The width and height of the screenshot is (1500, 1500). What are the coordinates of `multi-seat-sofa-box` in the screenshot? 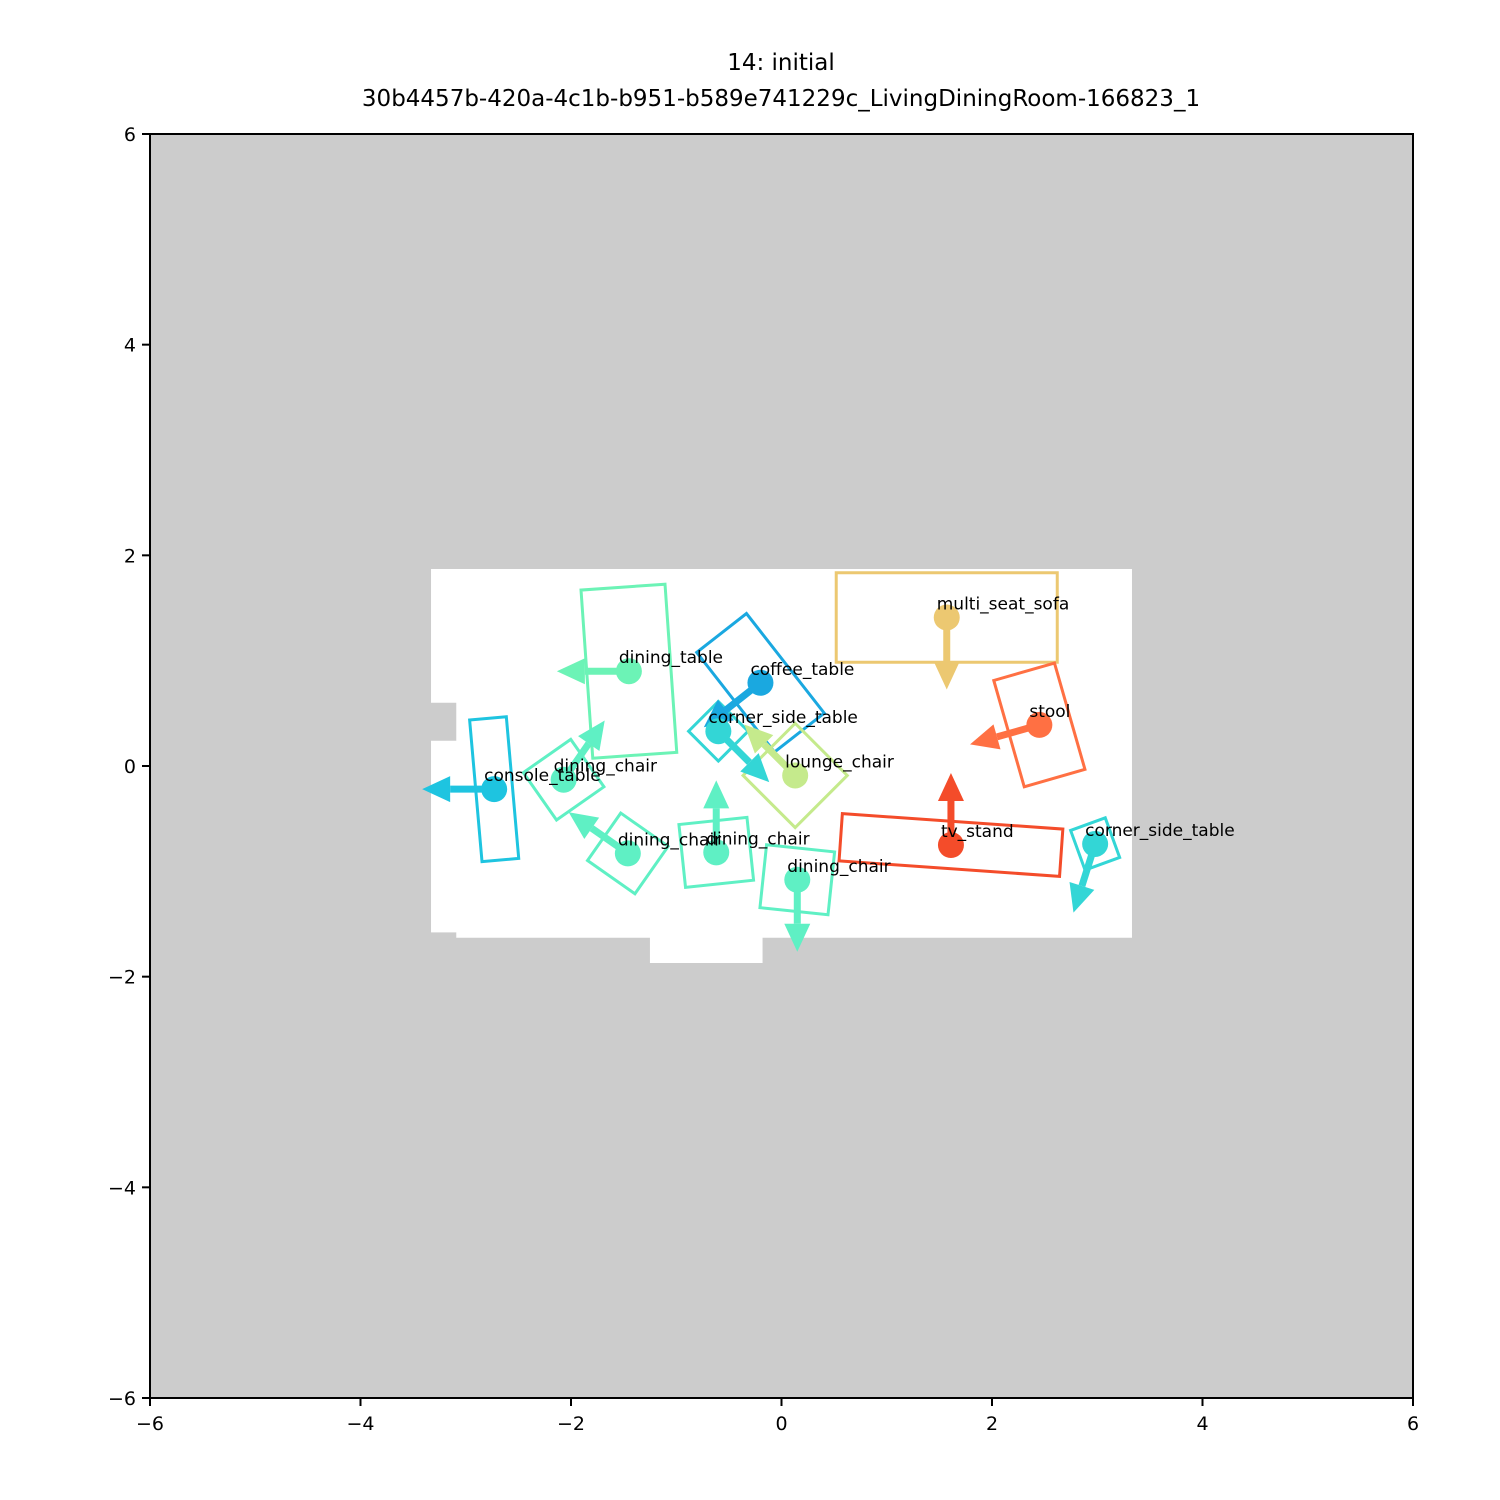 It's located at (946, 617).